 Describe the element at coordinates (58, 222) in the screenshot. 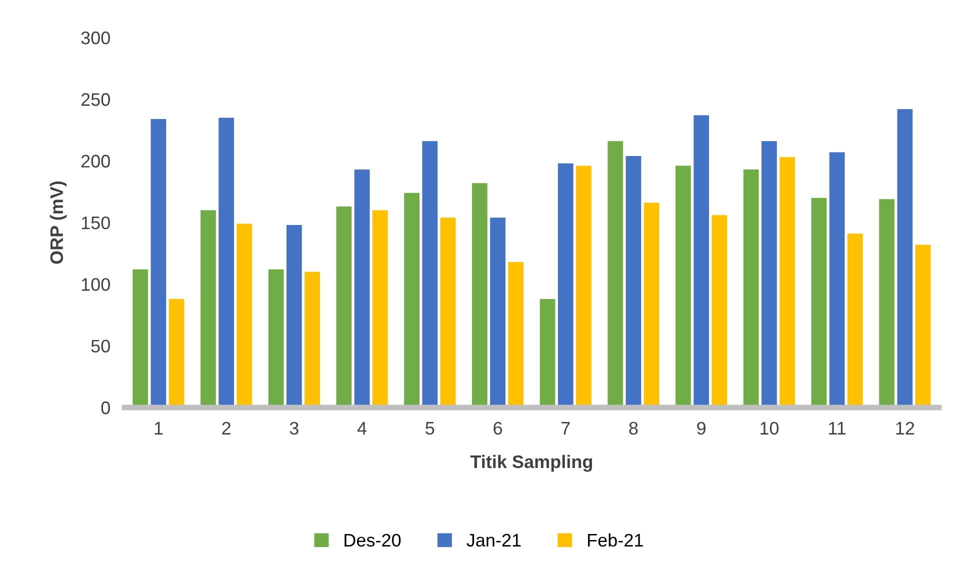

I see `y-axis-title: ORP (mV)` at that location.